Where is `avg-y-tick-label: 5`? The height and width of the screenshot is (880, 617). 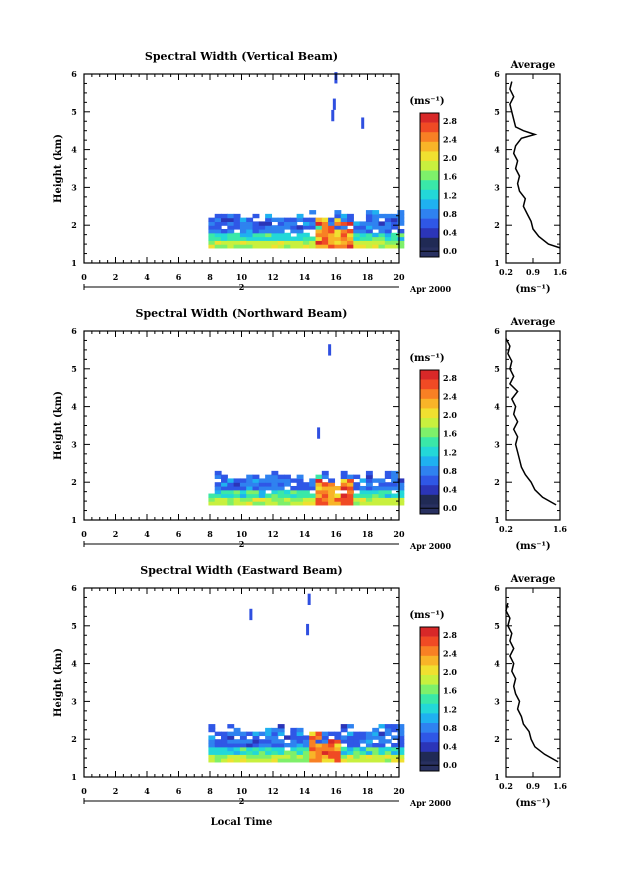 avg-y-tick-label: 5 is located at coordinates (497, 112).